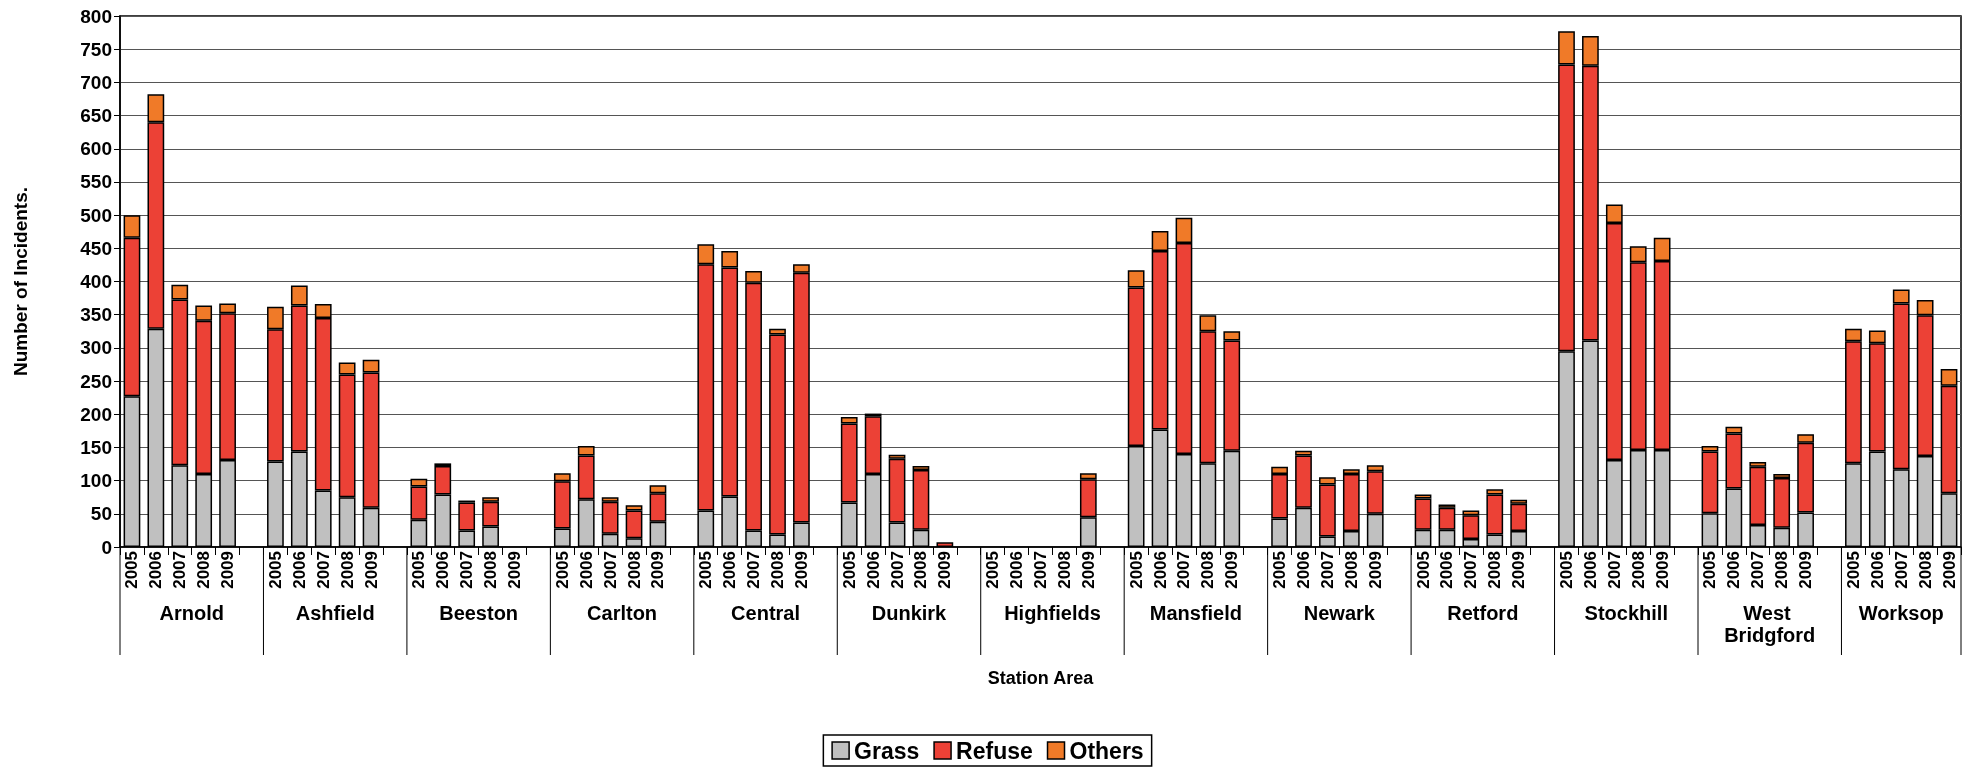 The height and width of the screenshot is (770, 1975). What do you see at coordinates (1770, 624) in the screenshot?
I see `text: West Bridgford` at bounding box center [1770, 624].